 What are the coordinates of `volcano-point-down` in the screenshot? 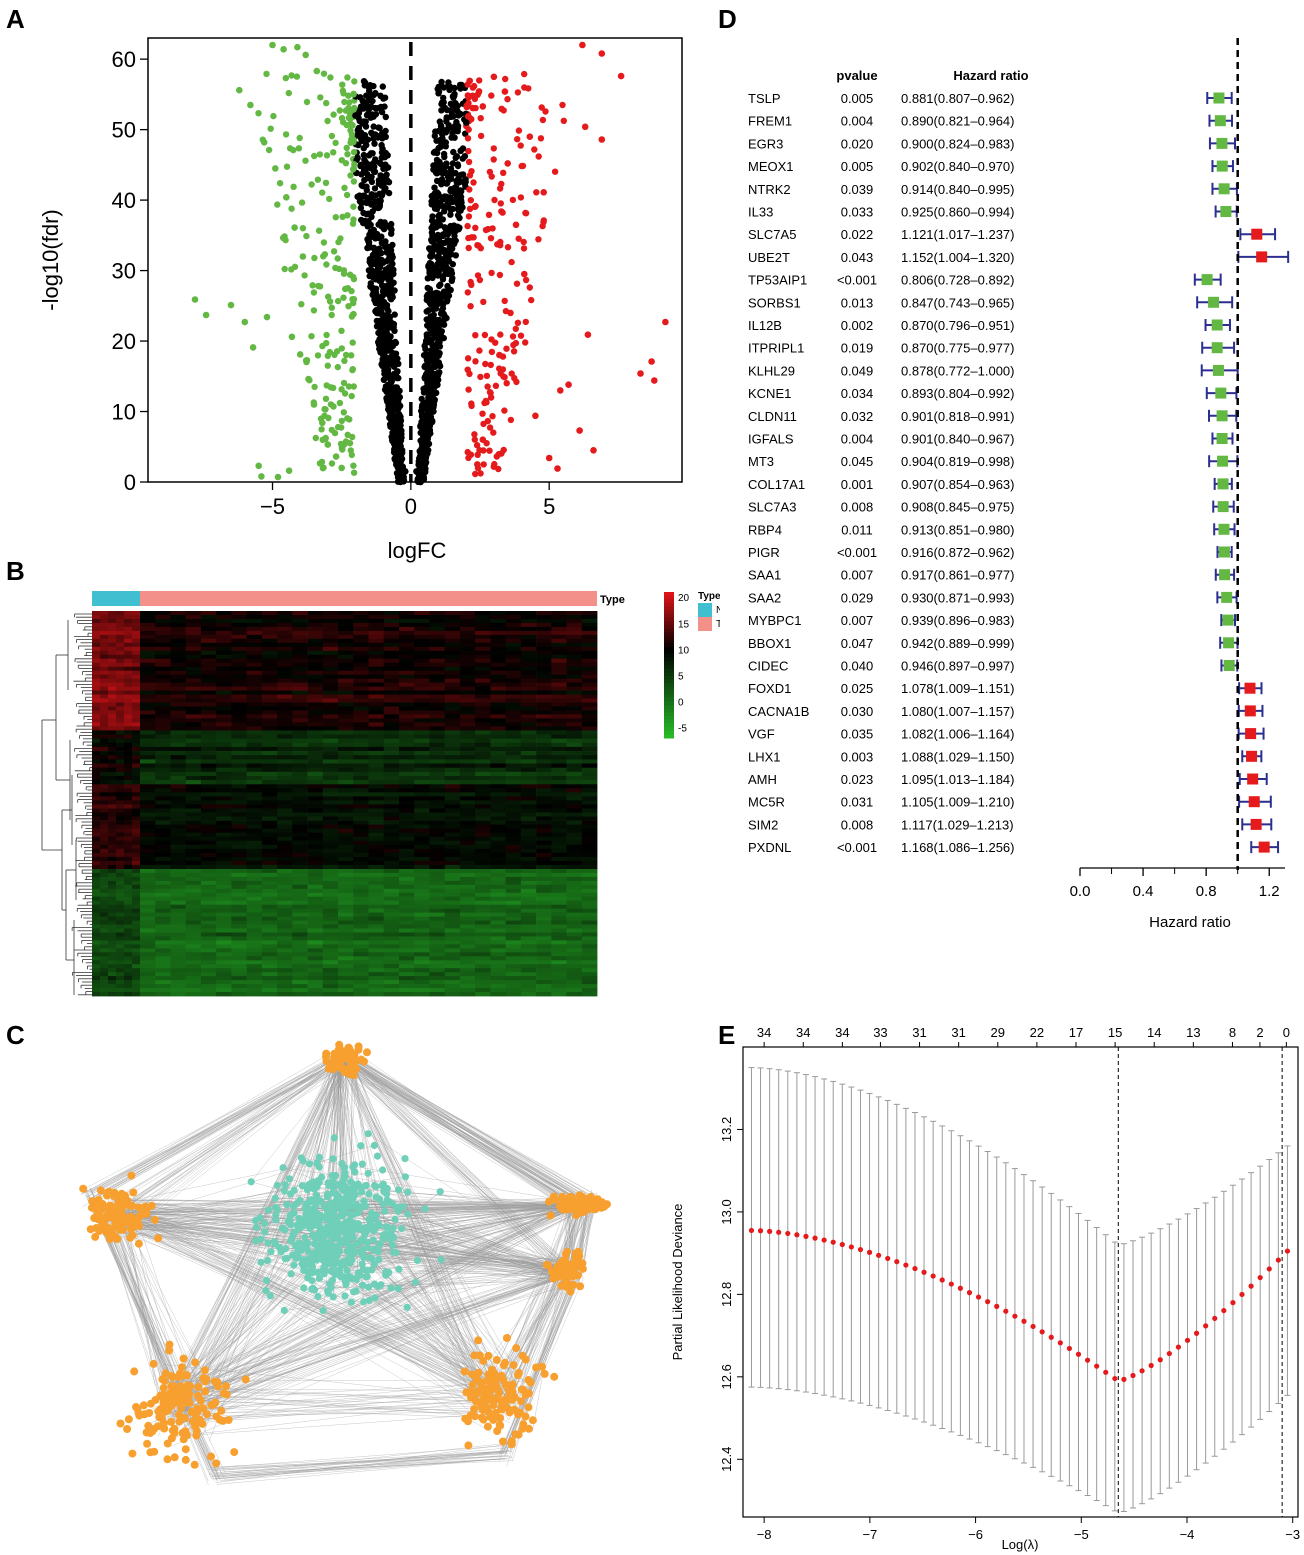 It's located at (306, 55).